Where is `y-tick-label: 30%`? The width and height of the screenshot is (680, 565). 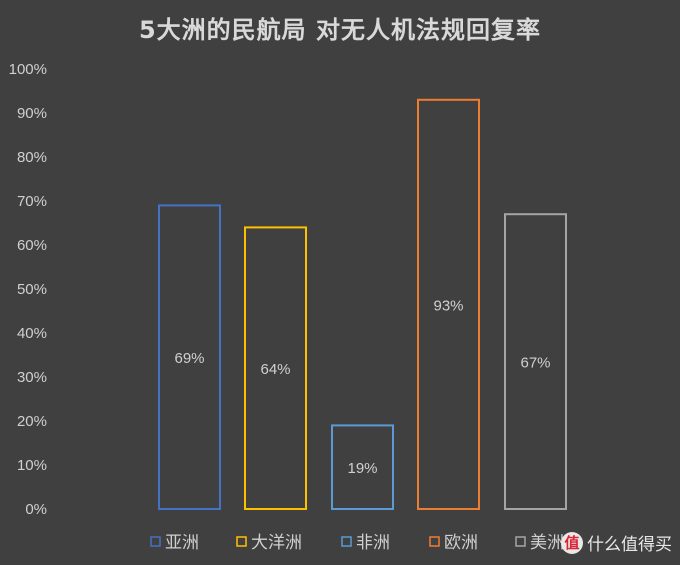
y-tick-label: 30% is located at coordinates (32, 377).